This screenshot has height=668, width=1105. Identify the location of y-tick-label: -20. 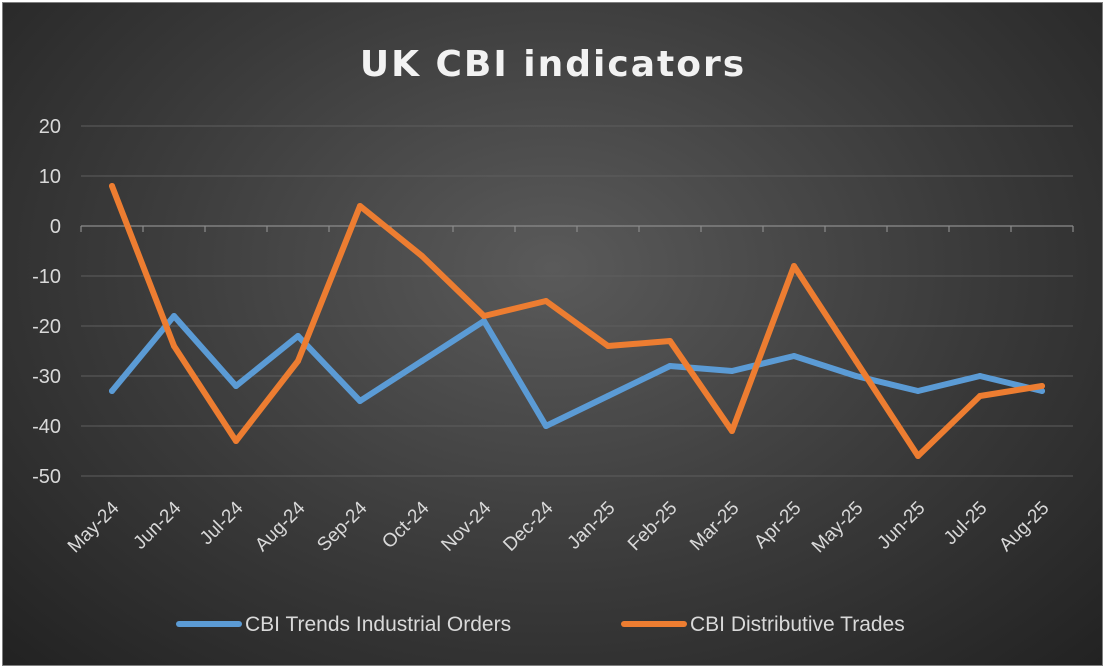
(46, 327).